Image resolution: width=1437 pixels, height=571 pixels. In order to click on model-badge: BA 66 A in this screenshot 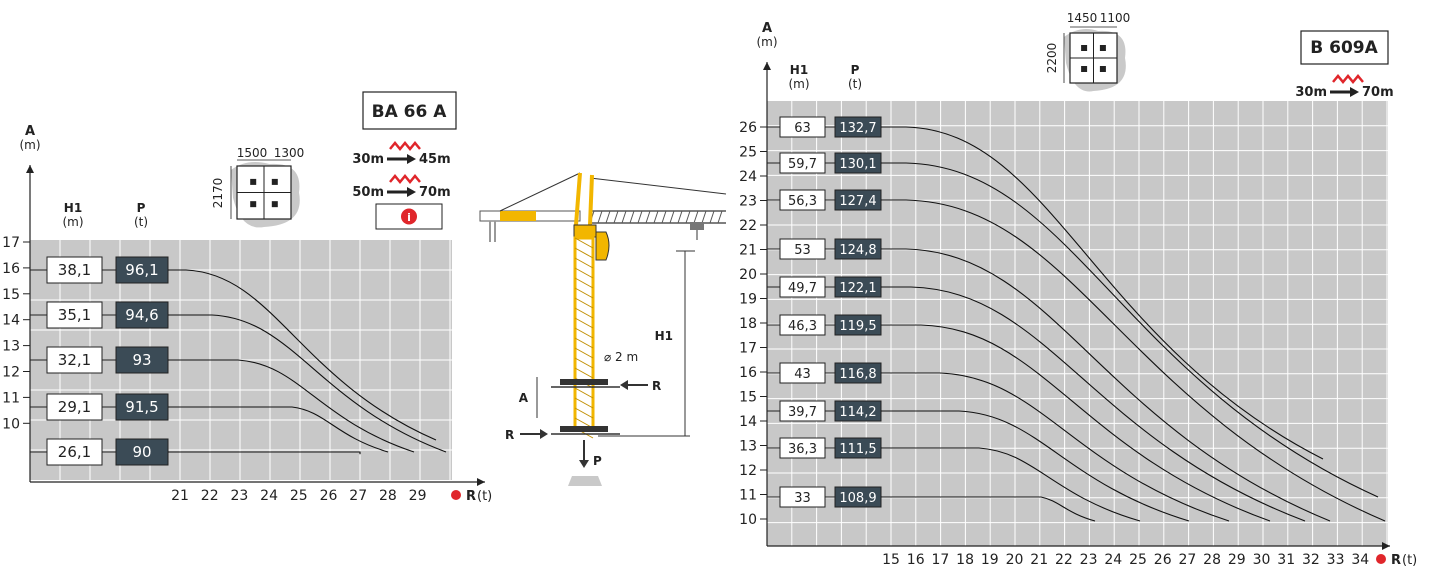, I will do `click(410, 112)`.